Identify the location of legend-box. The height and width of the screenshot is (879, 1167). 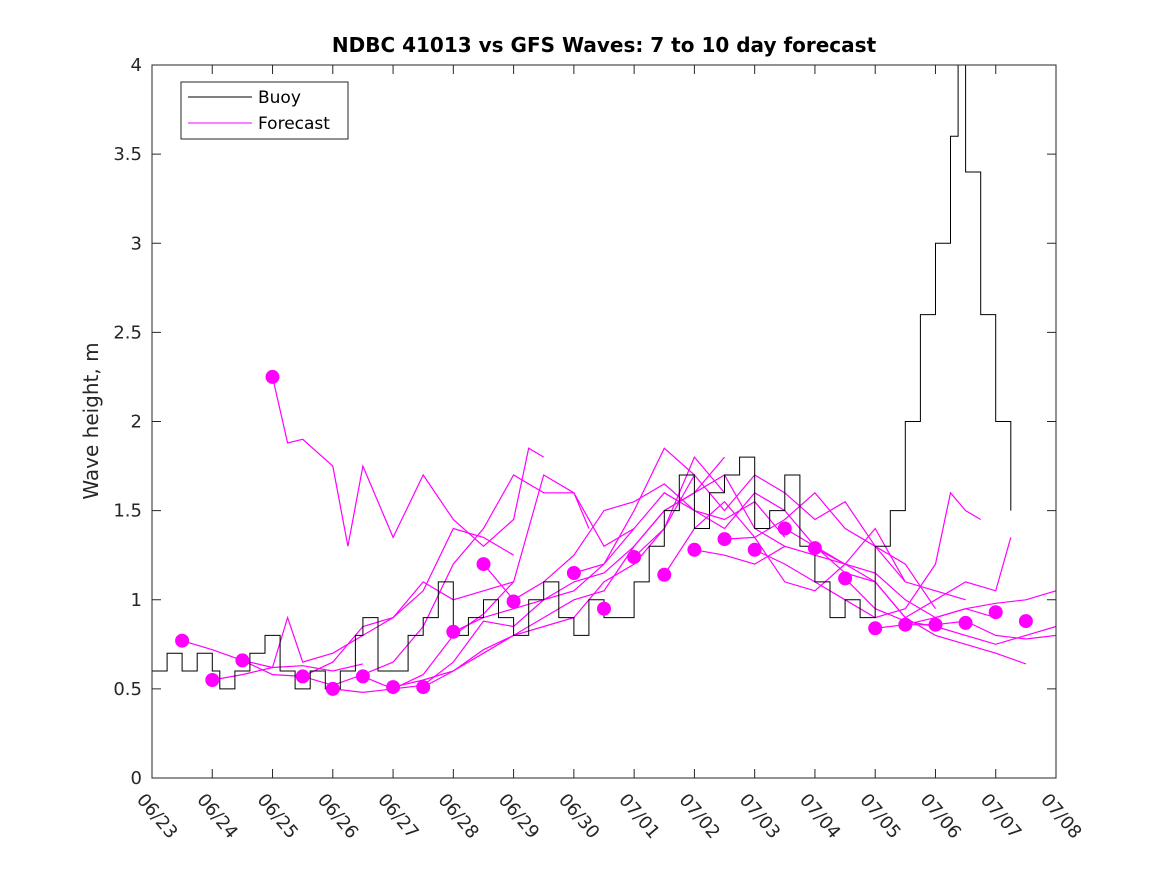
(264, 110).